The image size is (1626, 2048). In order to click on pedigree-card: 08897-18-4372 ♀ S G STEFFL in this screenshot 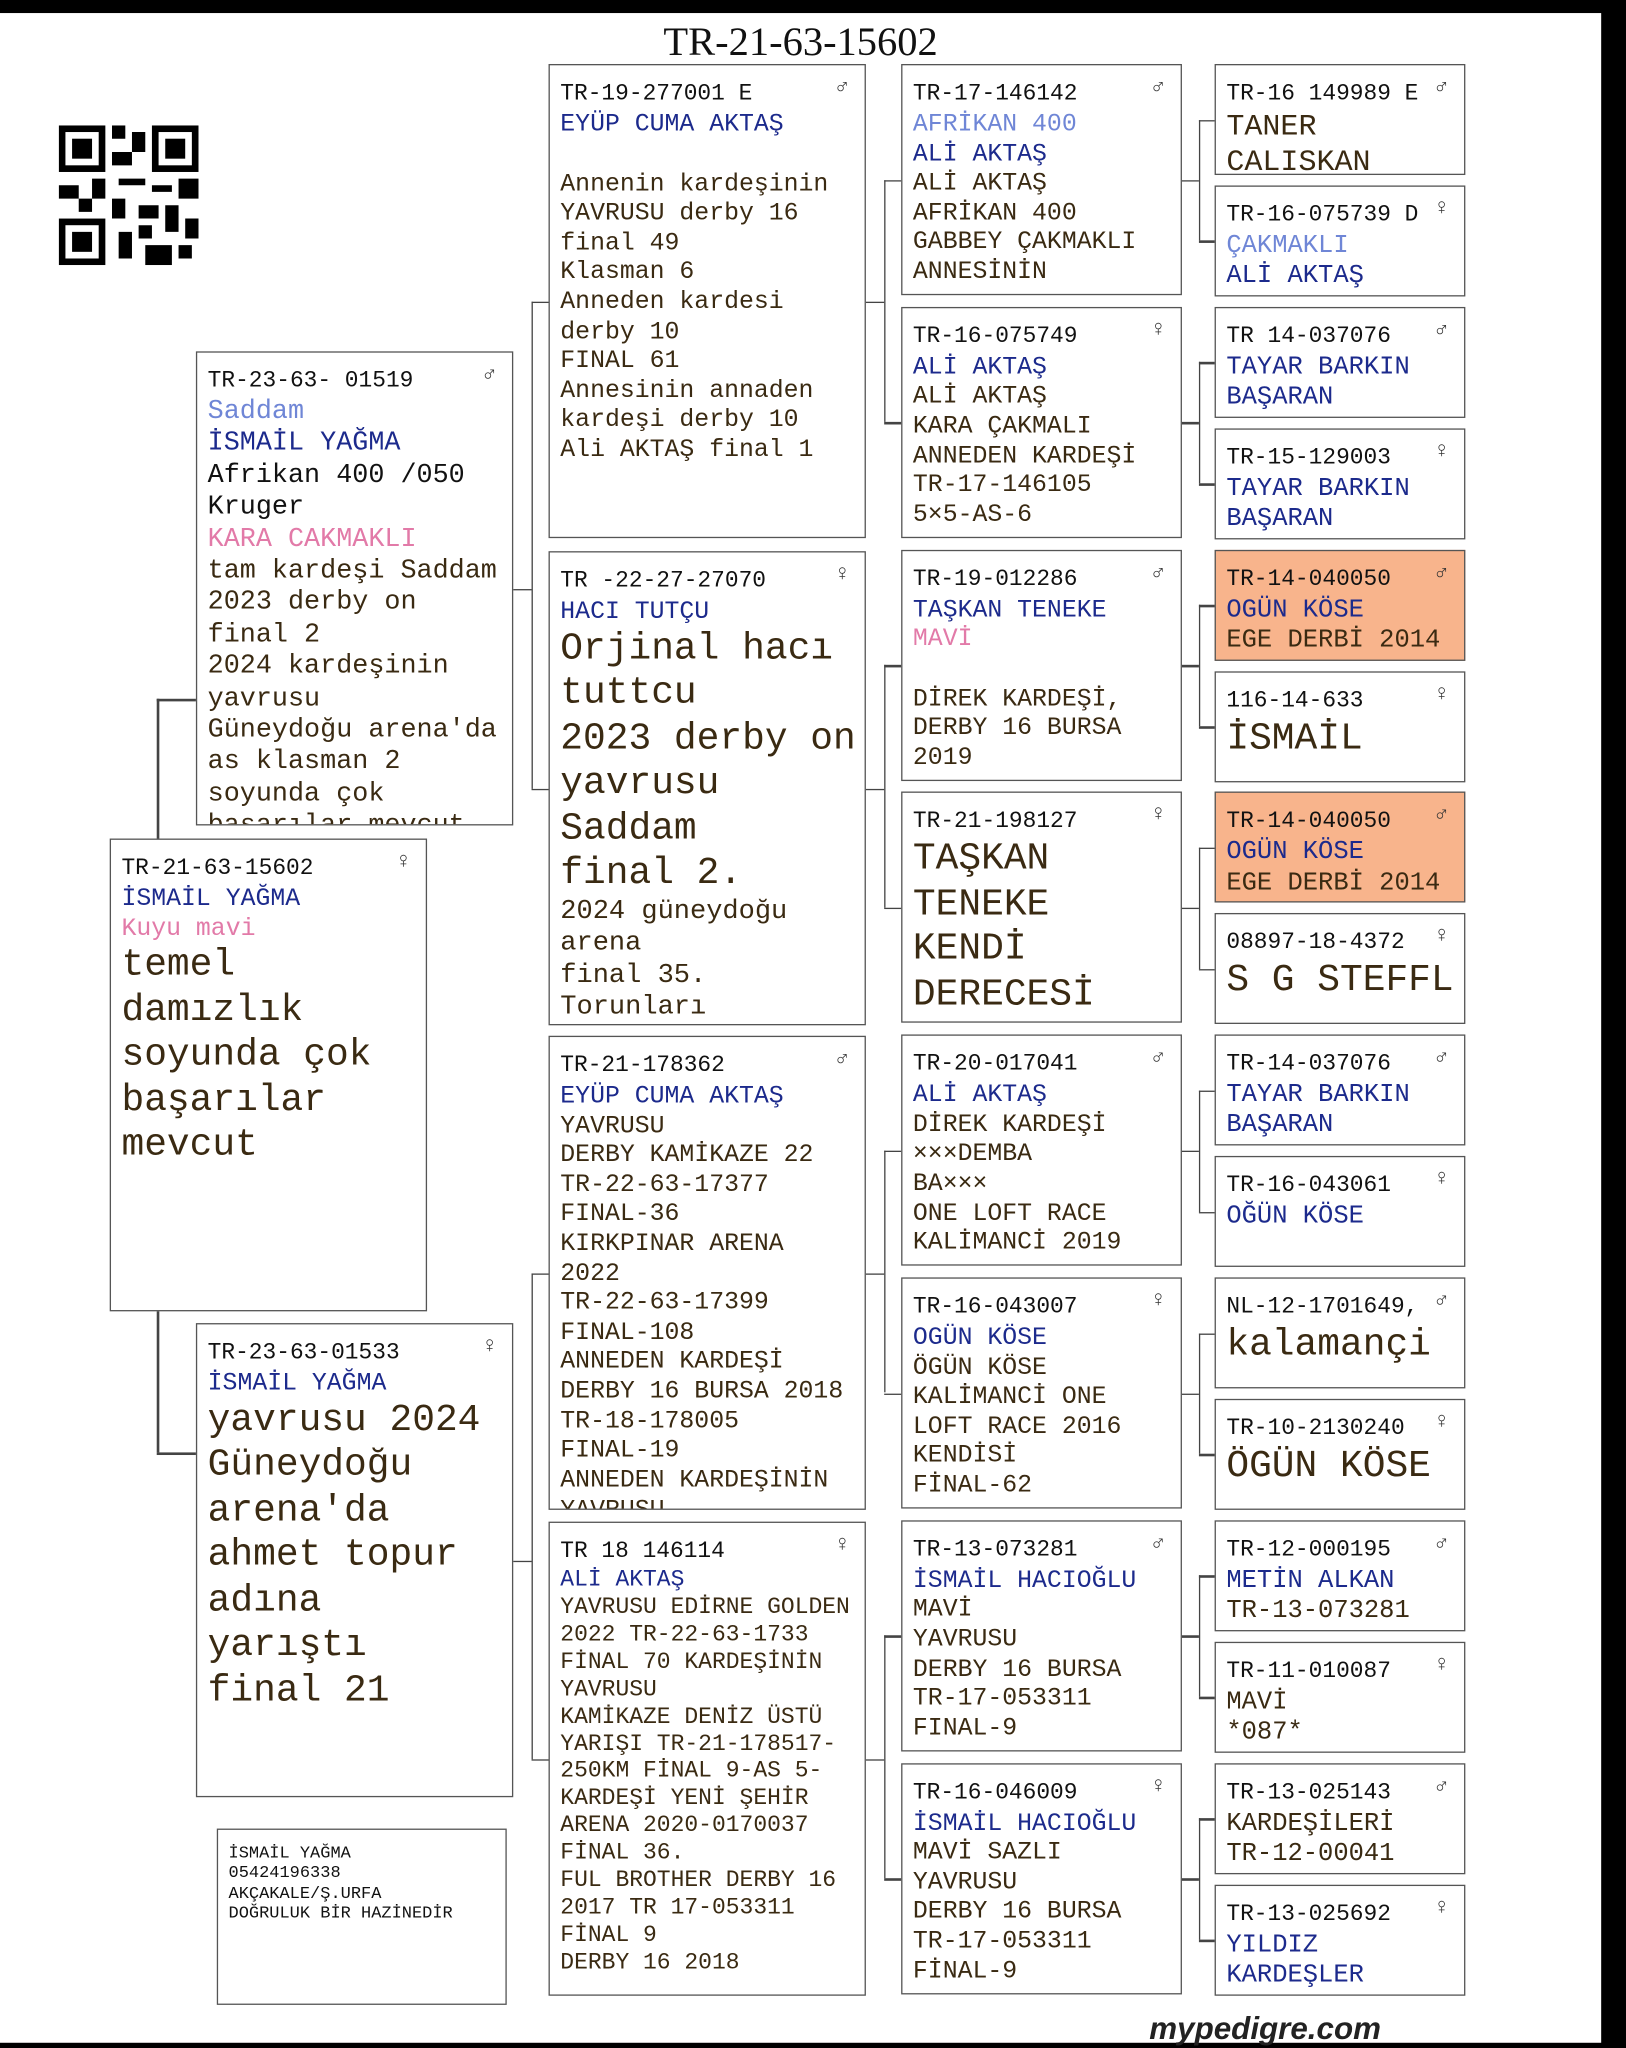, I will do `click(1340, 969)`.